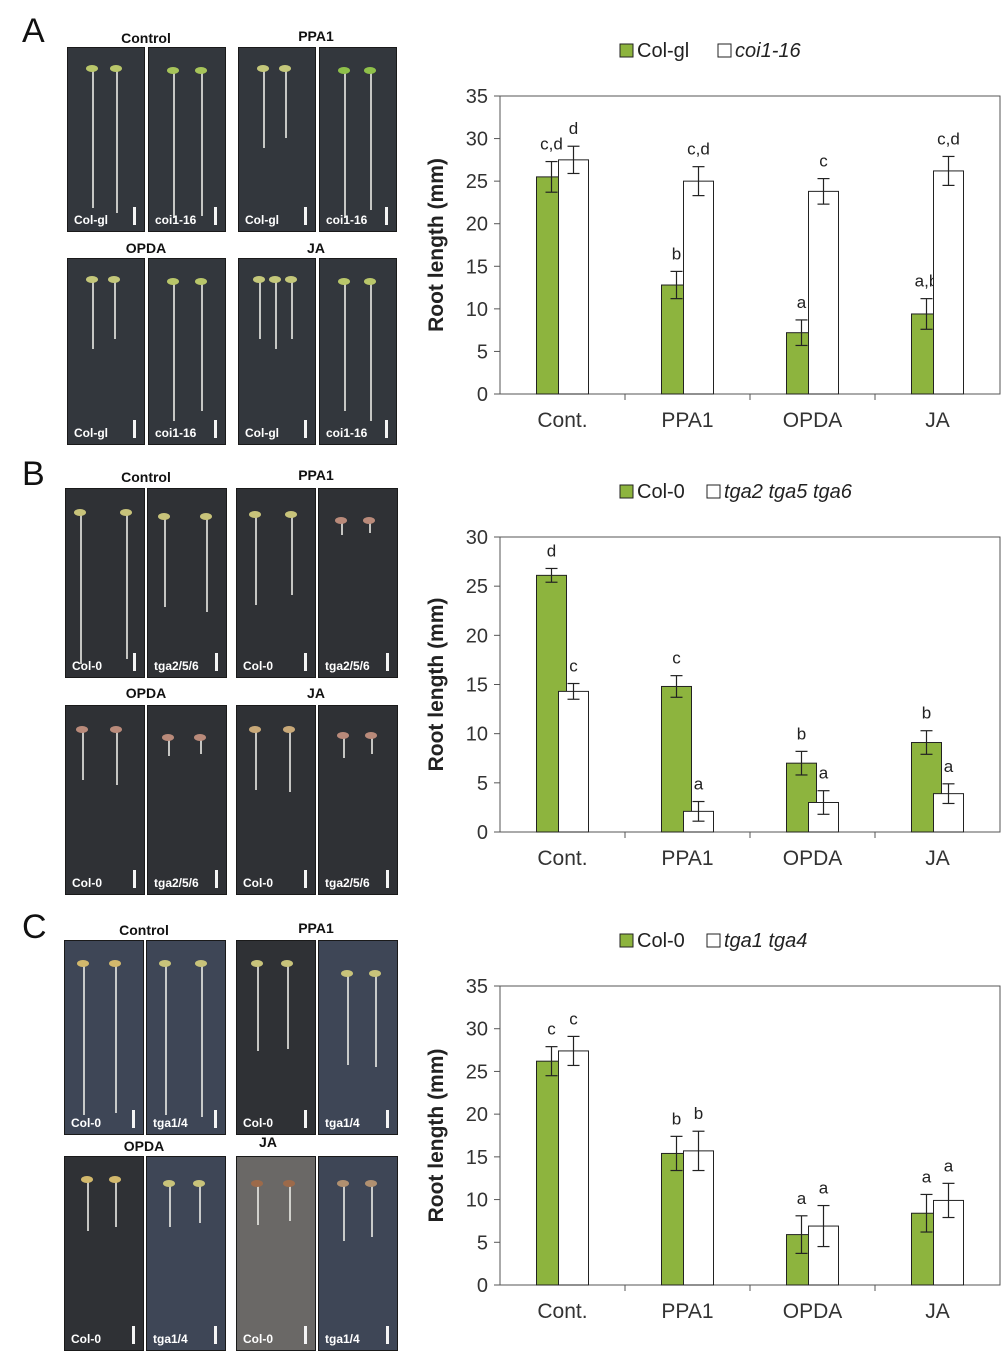 This screenshot has height=1352, width=1003. I want to click on seedling-photo: coi1-16, so click(187, 351).